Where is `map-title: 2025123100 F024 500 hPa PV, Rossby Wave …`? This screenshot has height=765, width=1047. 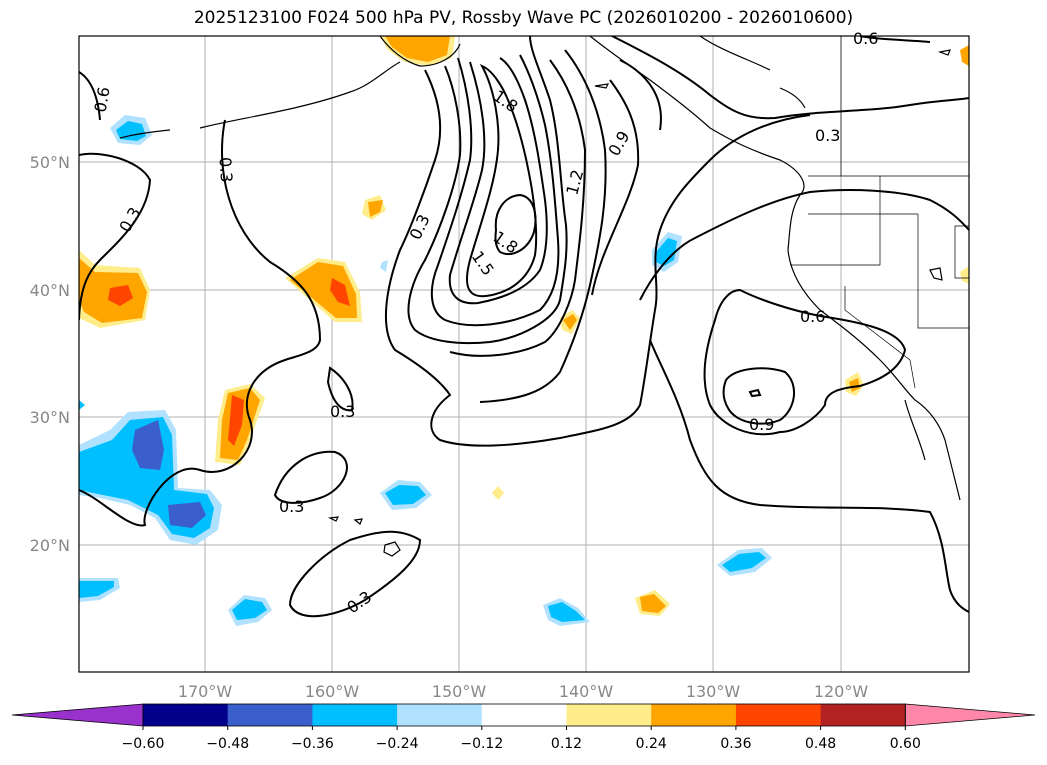
map-title: 2025123100 F024 500 hPa PV, Rossby Wave … is located at coordinates (523, 18).